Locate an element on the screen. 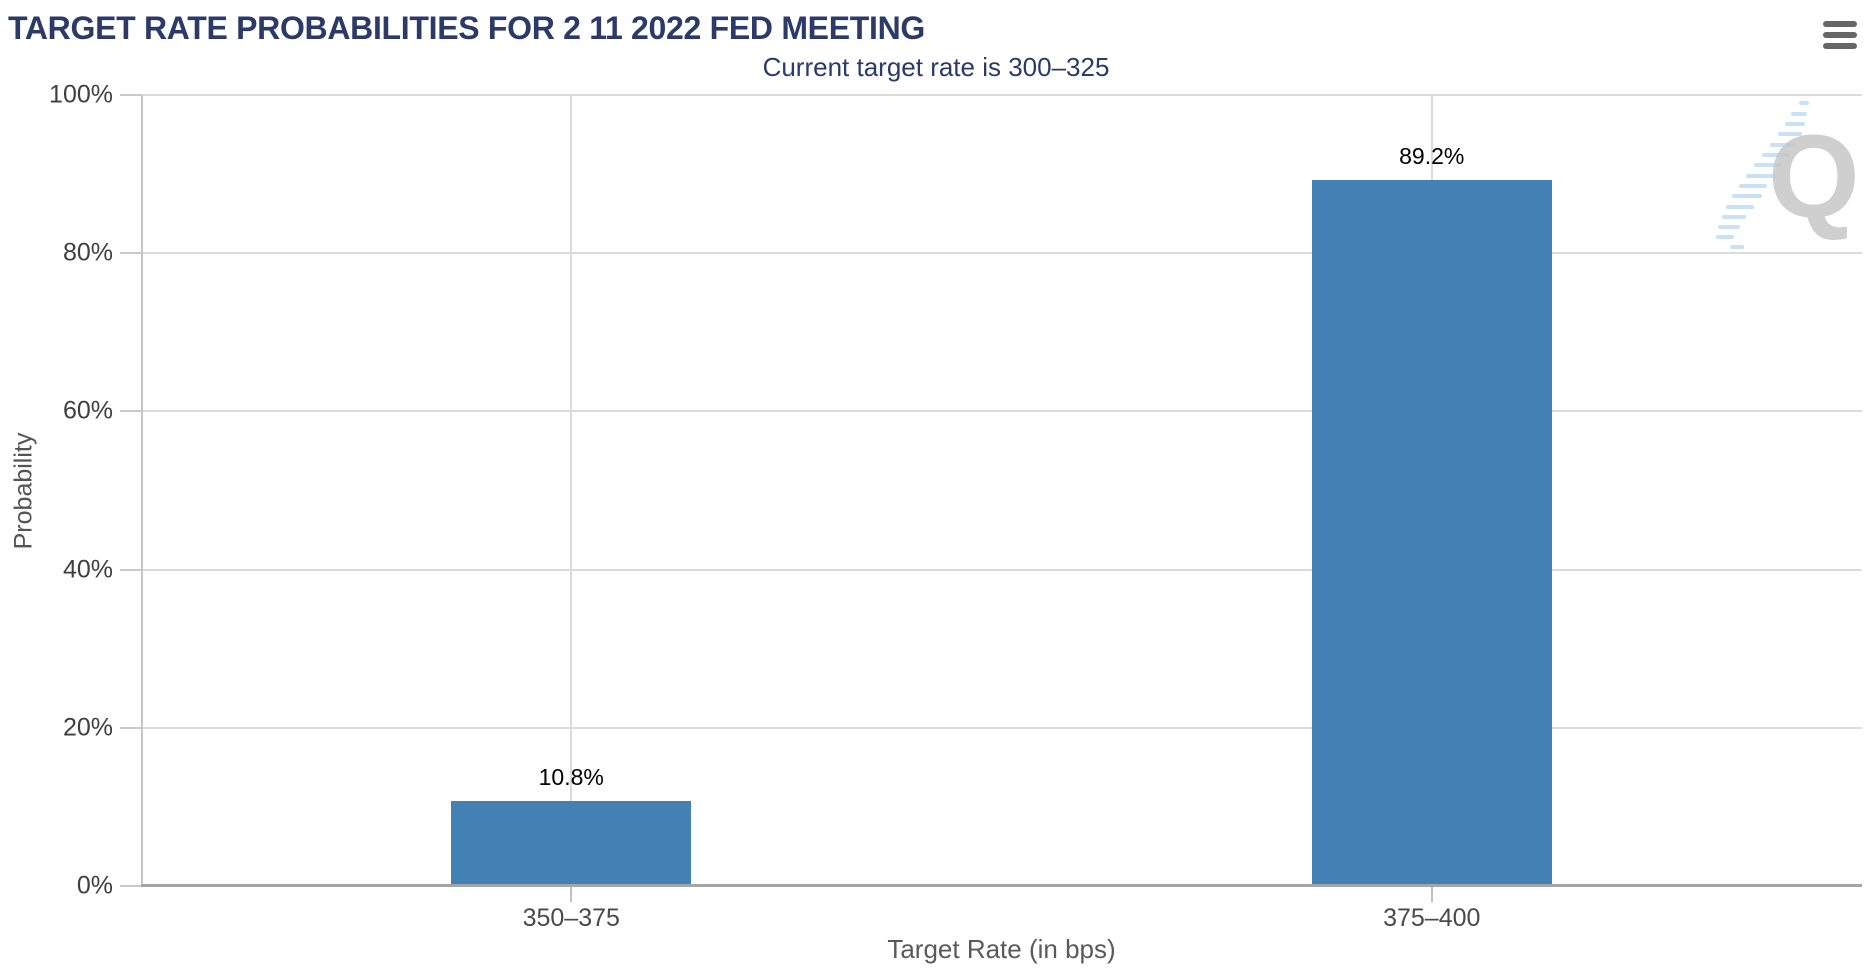  x-grid-line is located at coordinates (571, 490).